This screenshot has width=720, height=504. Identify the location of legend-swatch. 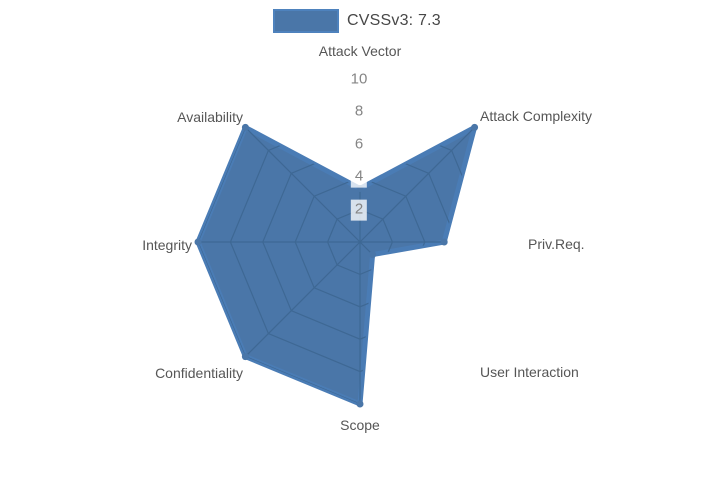
(306, 21).